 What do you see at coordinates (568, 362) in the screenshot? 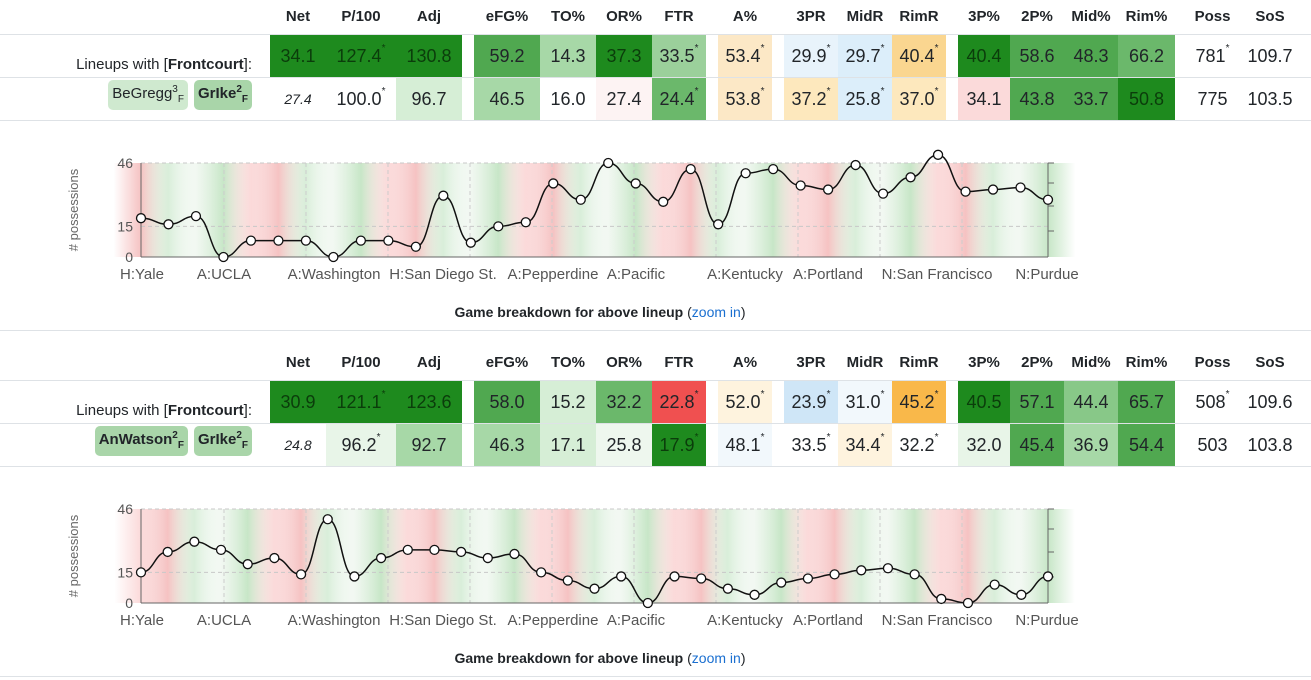
I see `column-header: TO%` at bounding box center [568, 362].